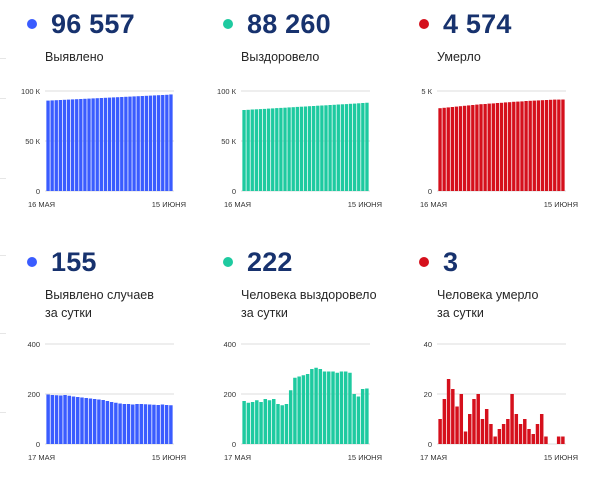  Describe the element at coordinates (561, 204) in the screenshot. I see `x-end-label: 15 ИЮНЯ` at that location.